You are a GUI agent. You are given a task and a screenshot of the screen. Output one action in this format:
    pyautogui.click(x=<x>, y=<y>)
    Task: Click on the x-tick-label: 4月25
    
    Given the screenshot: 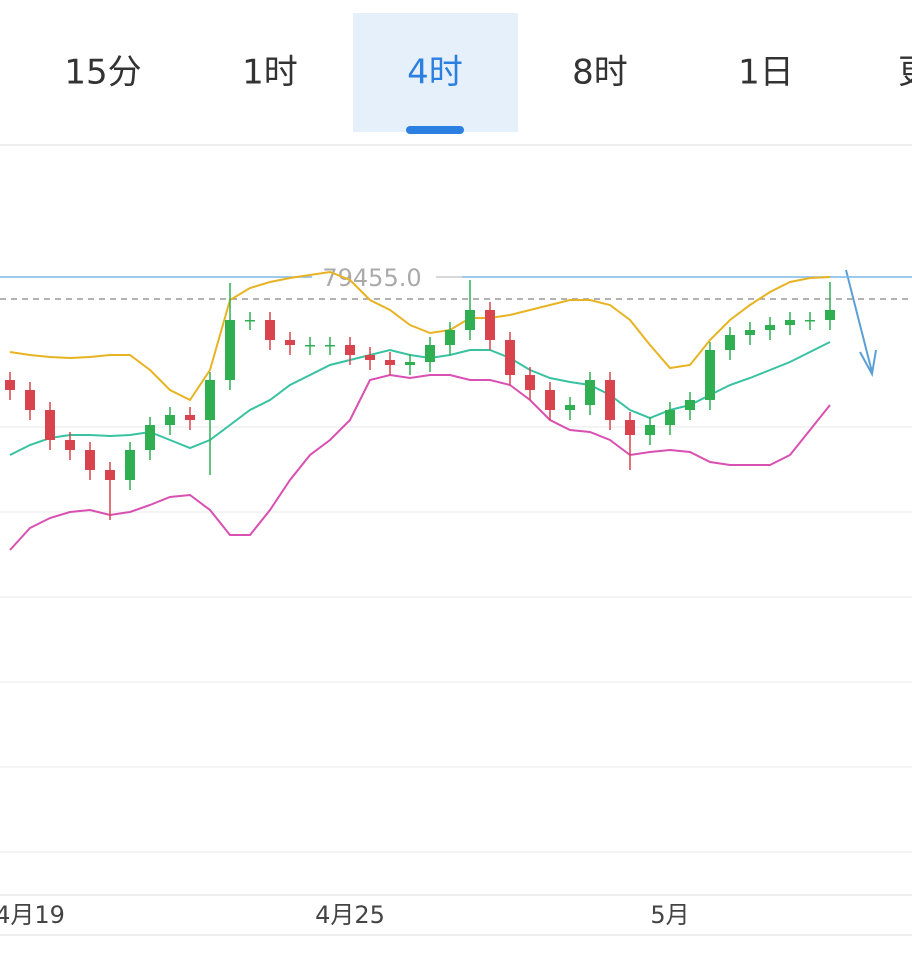 What is the action you would take?
    pyautogui.click(x=350, y=915)
    